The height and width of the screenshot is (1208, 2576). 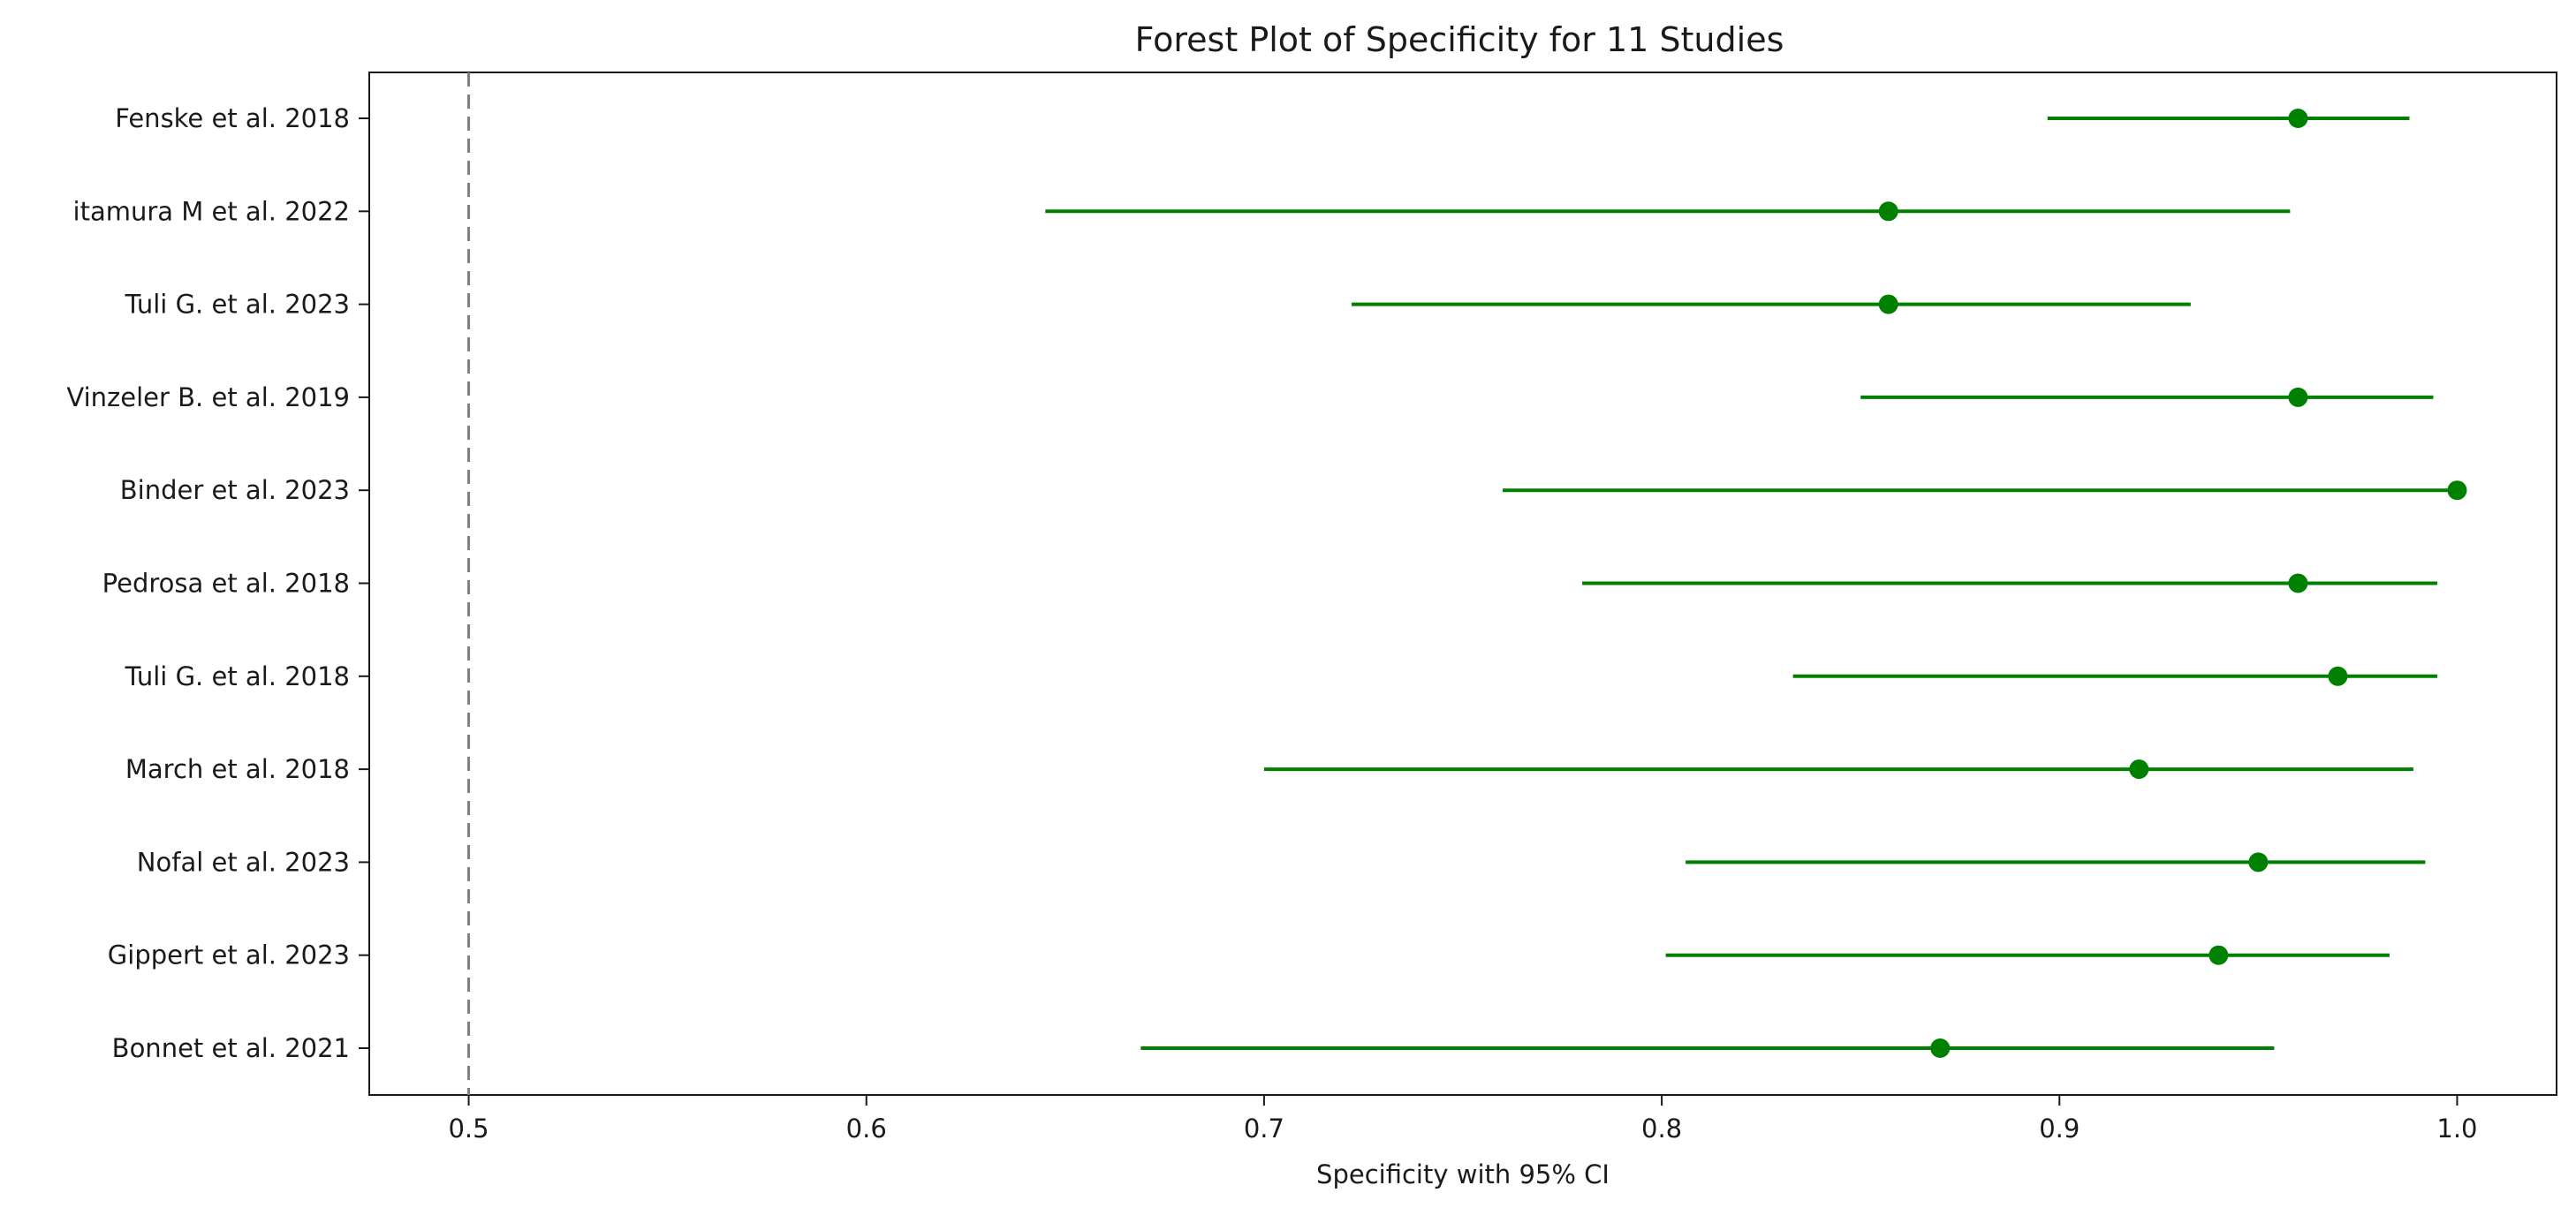 I want to click on study-label: Vinzeler B. et al. 2019, so click(x=208, y=397).